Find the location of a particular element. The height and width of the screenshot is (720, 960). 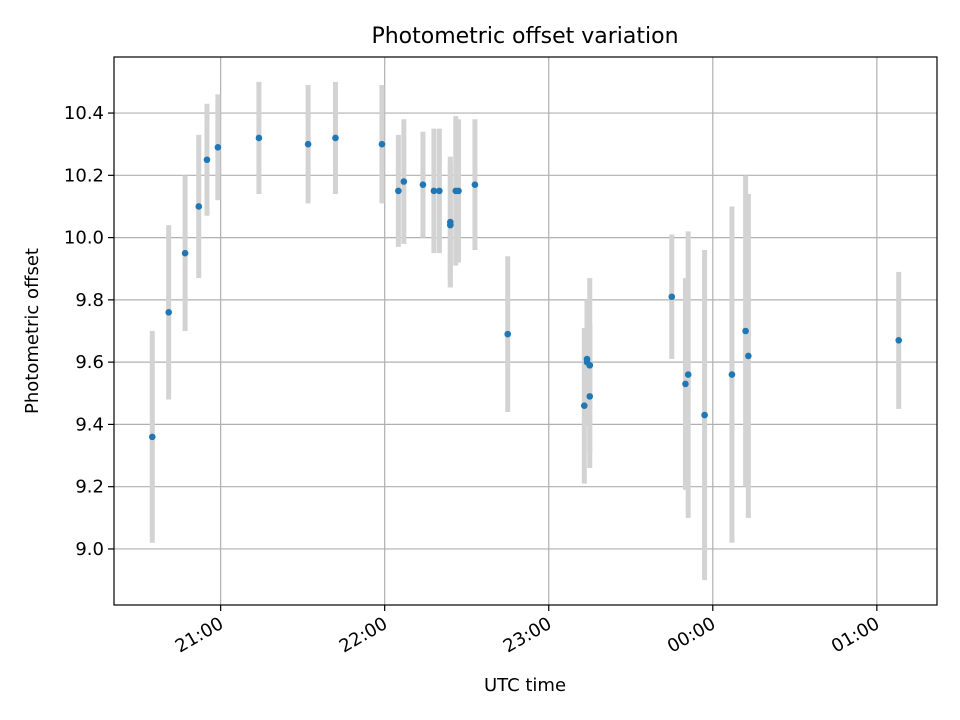

y-tick-label: 9.8 is located at coordinates (89, 300).